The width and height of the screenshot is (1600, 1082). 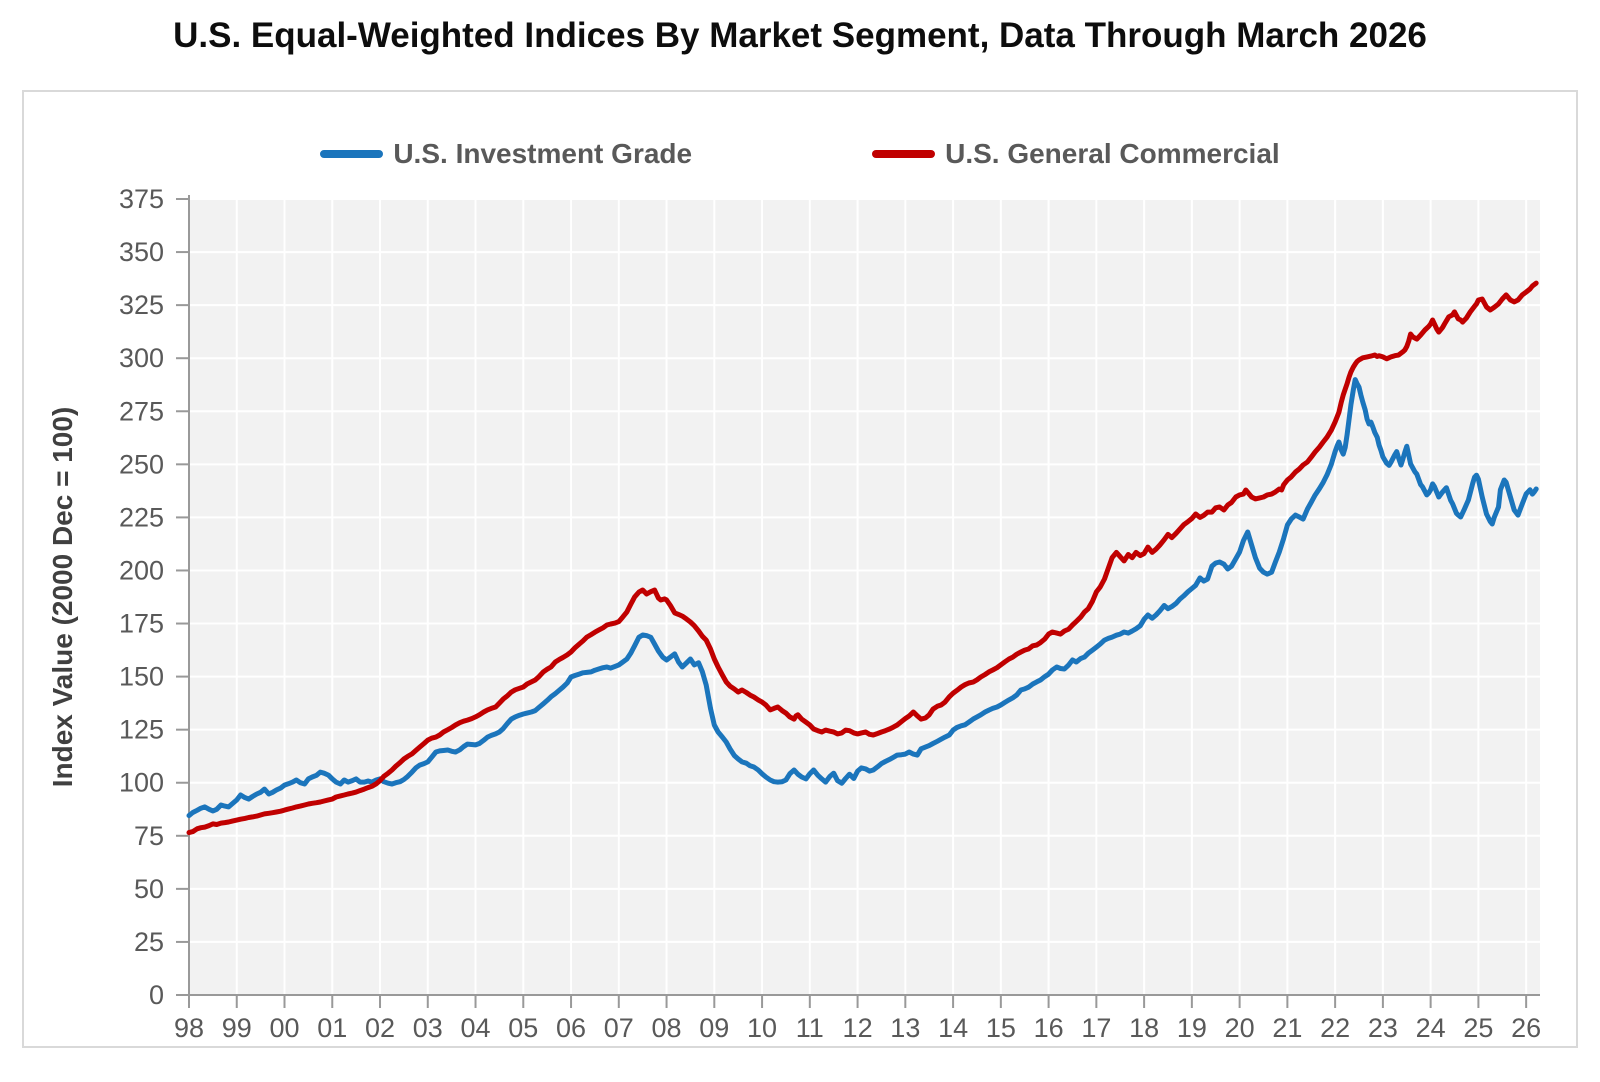 I want to click on x-tick-label: 22, so click(x=1335, y=1028).